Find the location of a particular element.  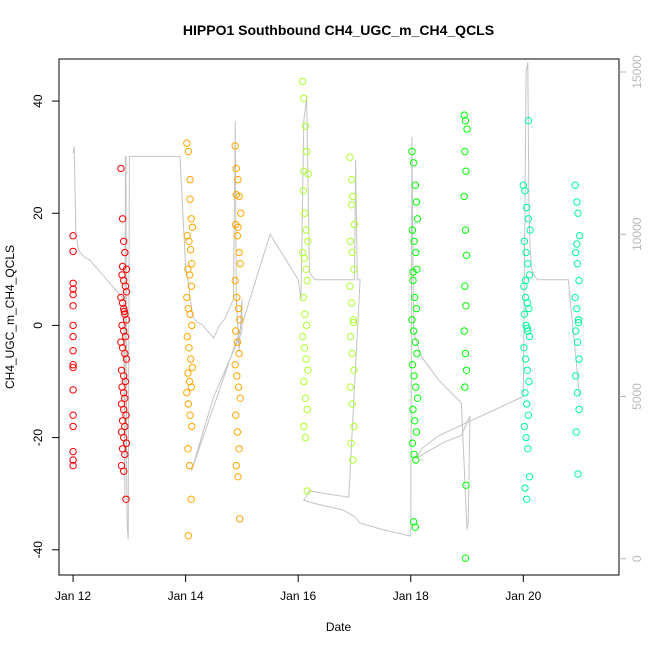

x-axis: Jan 12 Jan 14 Jan 16 Jan 18 Jan 20 is located at coordinates (298, 589).